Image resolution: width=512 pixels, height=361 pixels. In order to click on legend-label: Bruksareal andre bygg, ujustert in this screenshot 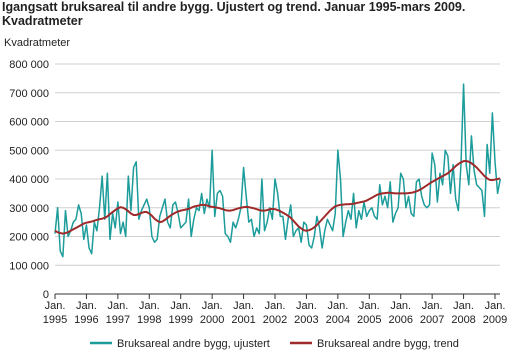, I will do `click(193, 344)`.